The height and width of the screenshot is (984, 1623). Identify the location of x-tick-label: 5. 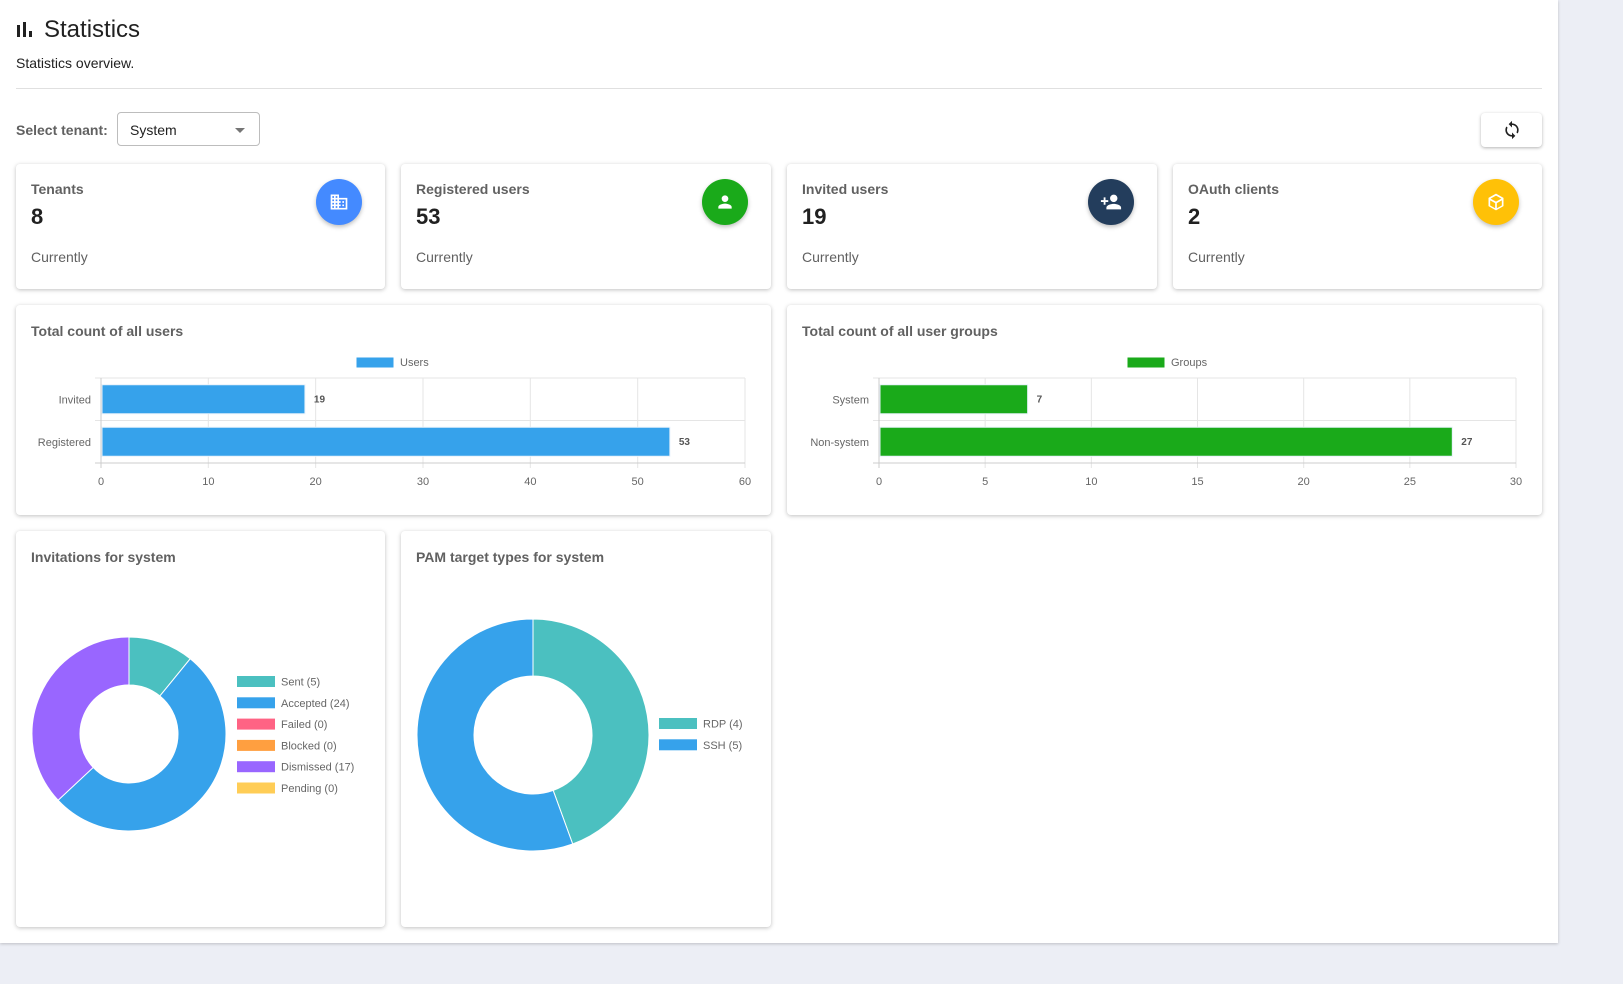
(985, 482).